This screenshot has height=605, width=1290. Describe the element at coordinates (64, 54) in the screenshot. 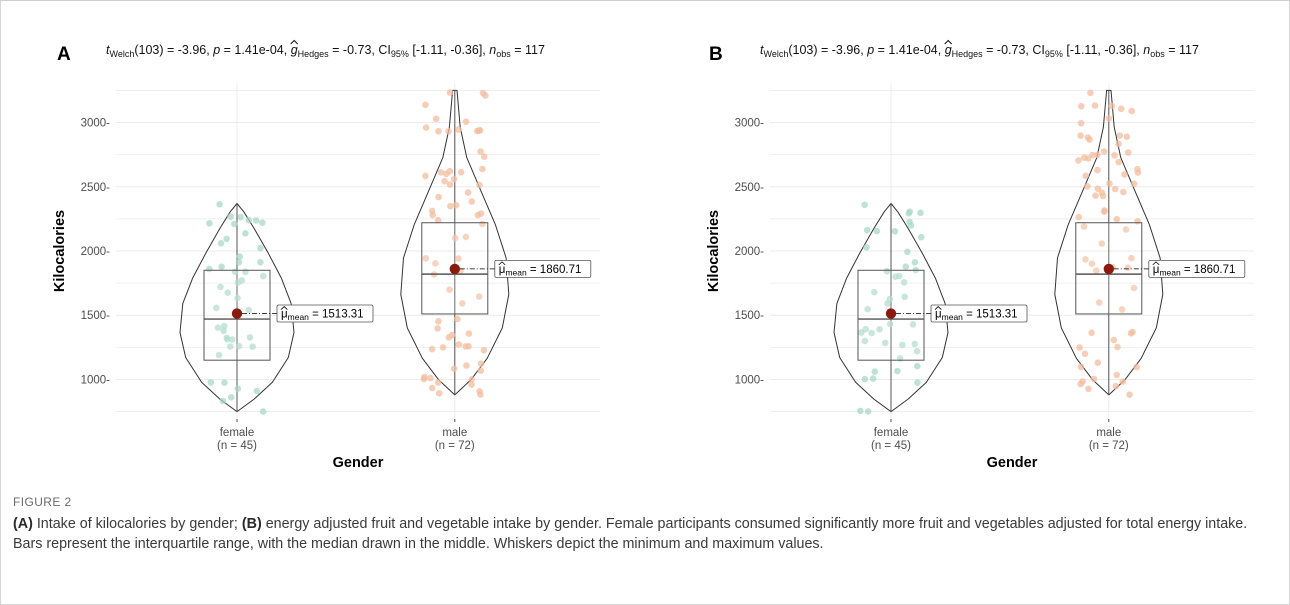

I see `panel-letter: A` at that location.